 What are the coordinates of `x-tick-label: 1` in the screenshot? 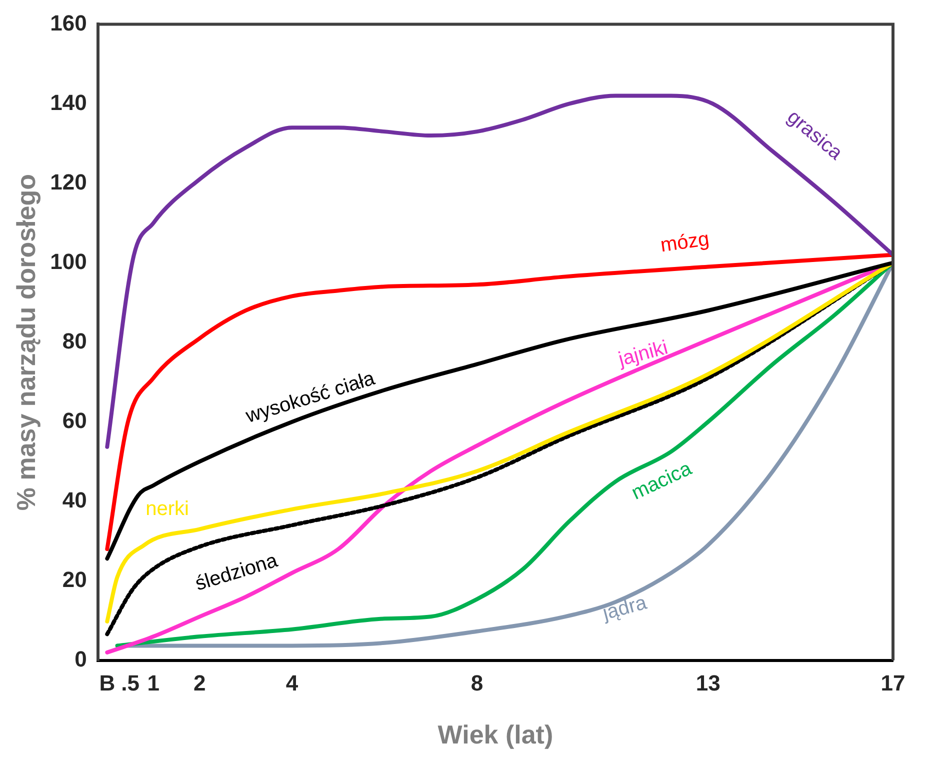 It's located at (153, 683).